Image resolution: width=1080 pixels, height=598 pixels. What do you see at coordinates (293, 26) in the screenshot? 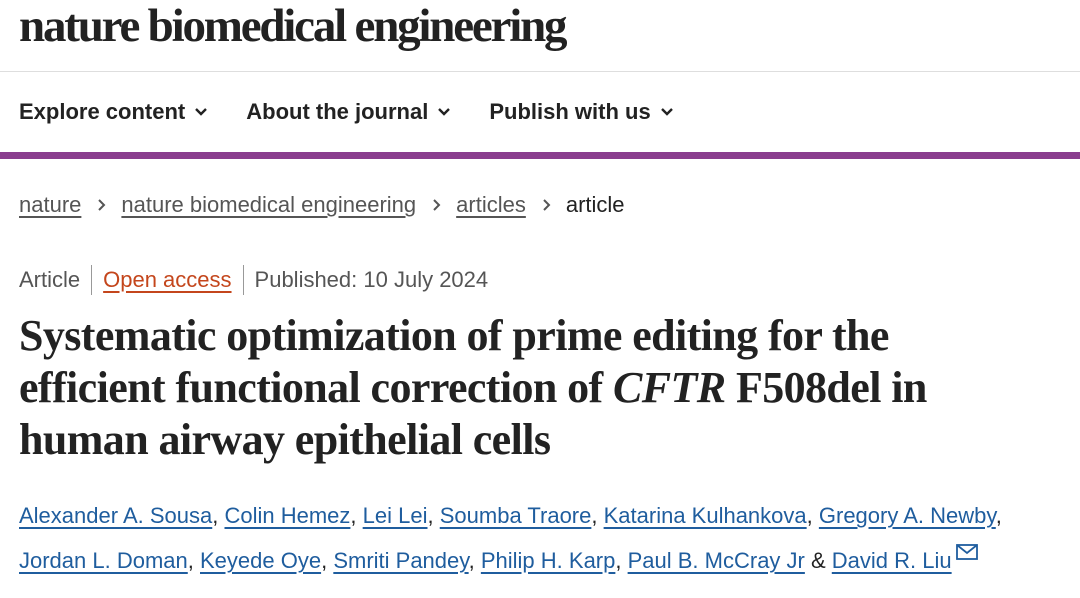
I see `journal-logo: nature biomedical engineering` at bounding box center [293, 26].